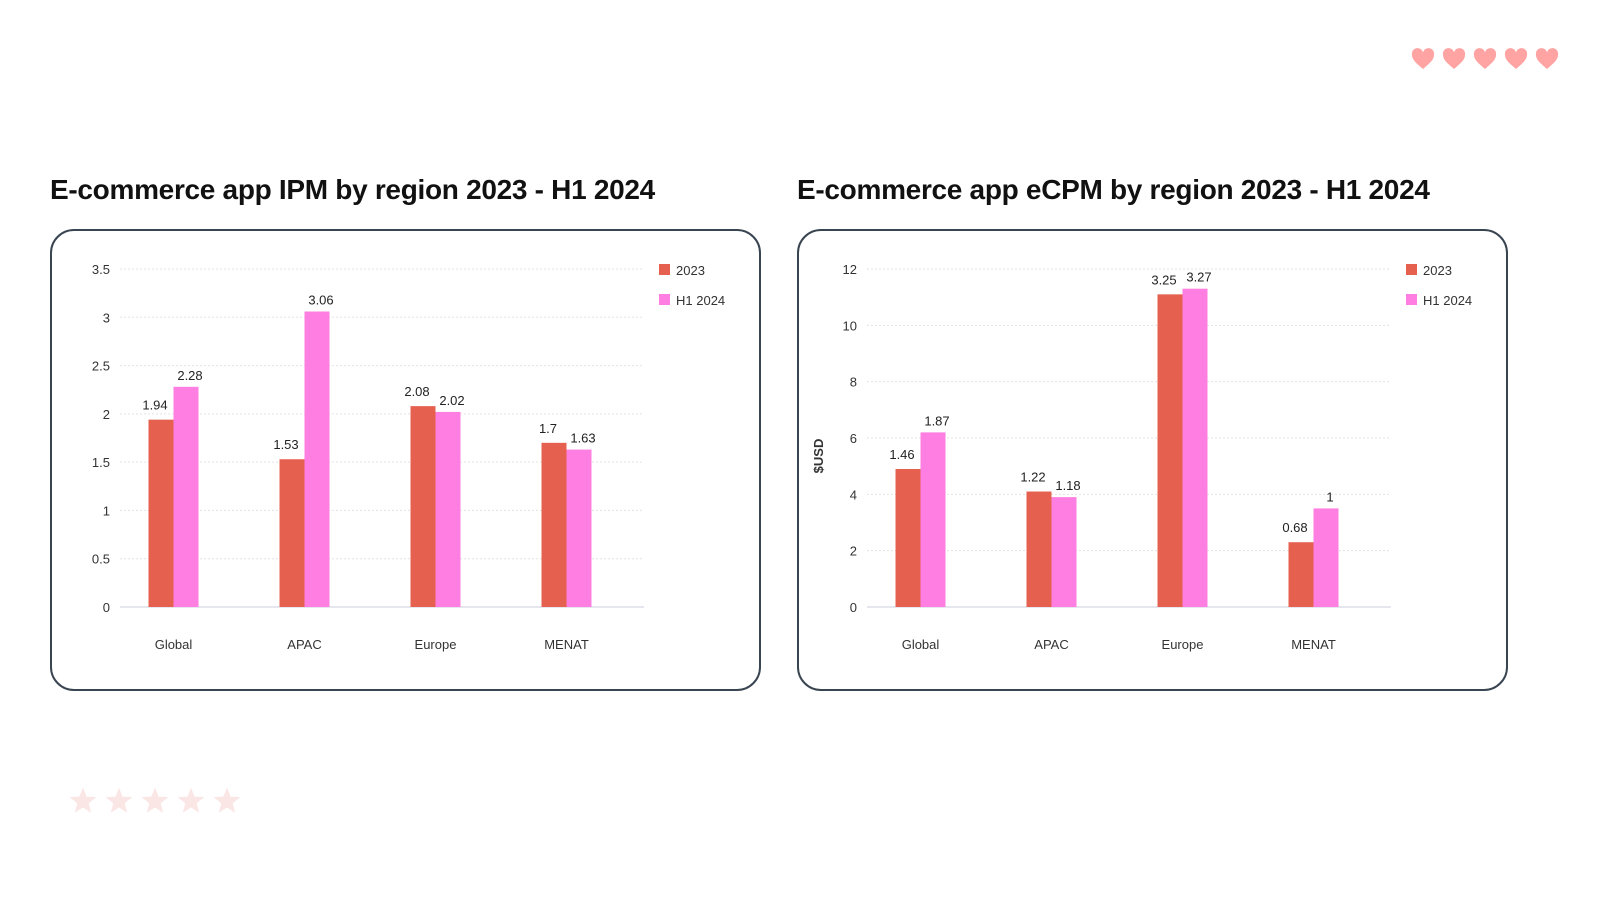 The width and height of the screenshot is (1600, 900). I want to click on y-tick-label: 10, so click(850, 325).